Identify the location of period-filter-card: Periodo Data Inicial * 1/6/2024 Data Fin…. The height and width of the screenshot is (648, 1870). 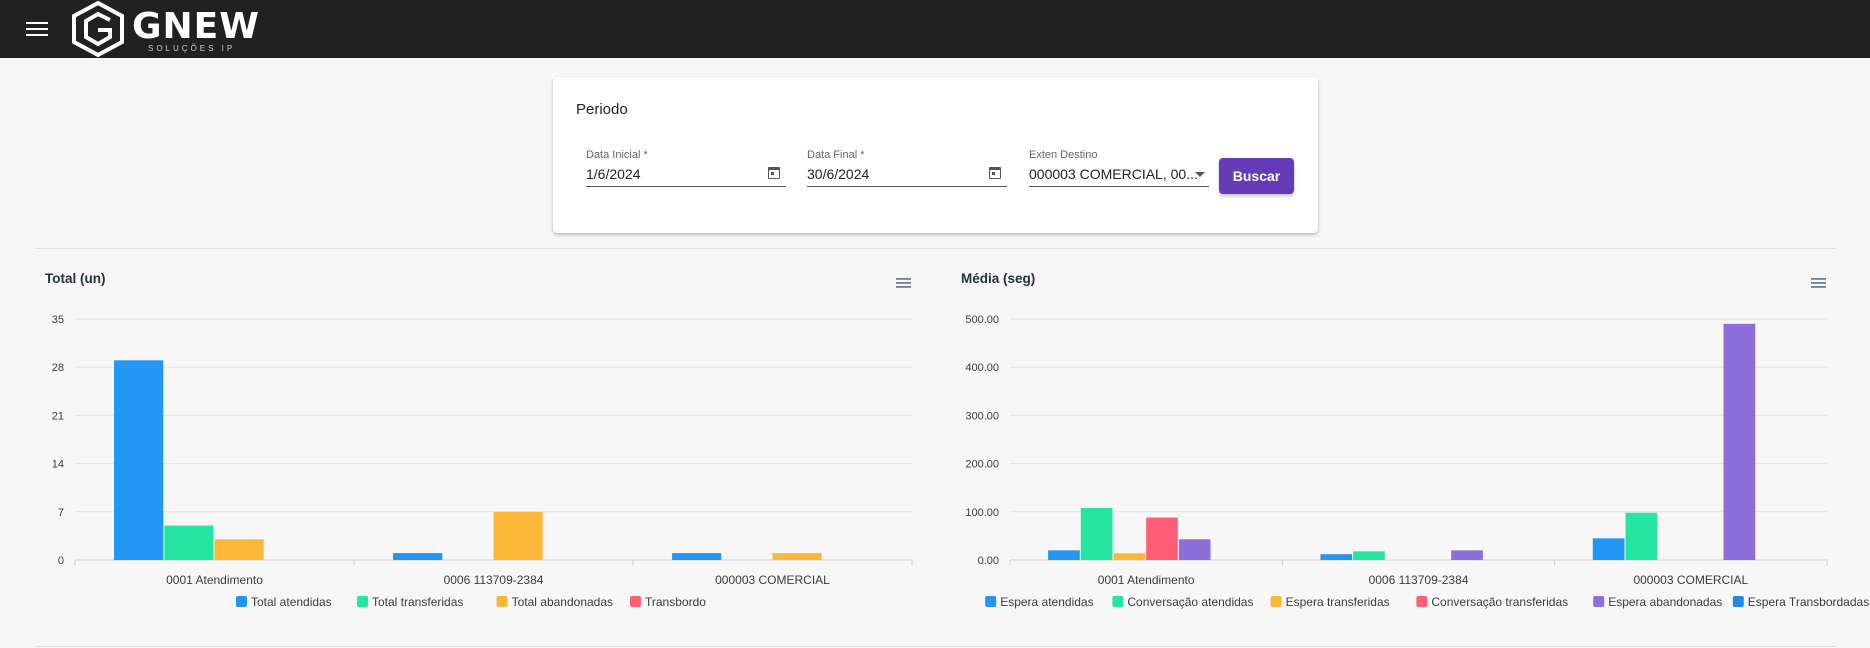
(935, 155).